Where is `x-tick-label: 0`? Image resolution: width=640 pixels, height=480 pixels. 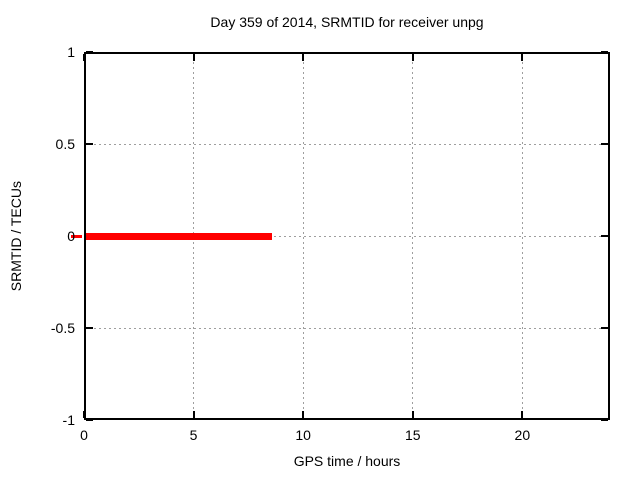
x-tick-label: 0 is located at coordinates (84, 435).